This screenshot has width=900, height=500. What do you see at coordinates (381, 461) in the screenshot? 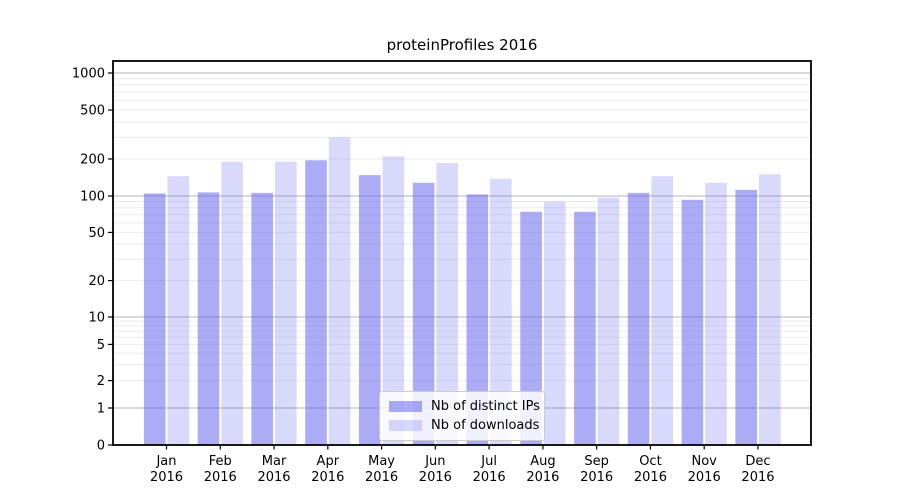
I see `x-tick-label-month: May` at bounding box center [381, 461].